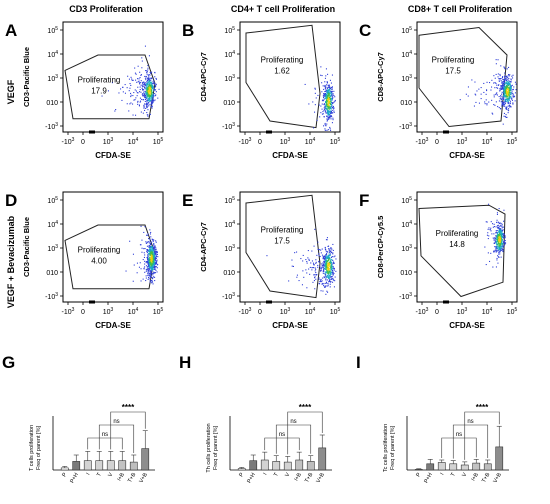 The width and height of the screenshot is (550, 504). Describe the element at coordinates (74, 478) in the screenshot. I see `category-label: P+H` at that location.